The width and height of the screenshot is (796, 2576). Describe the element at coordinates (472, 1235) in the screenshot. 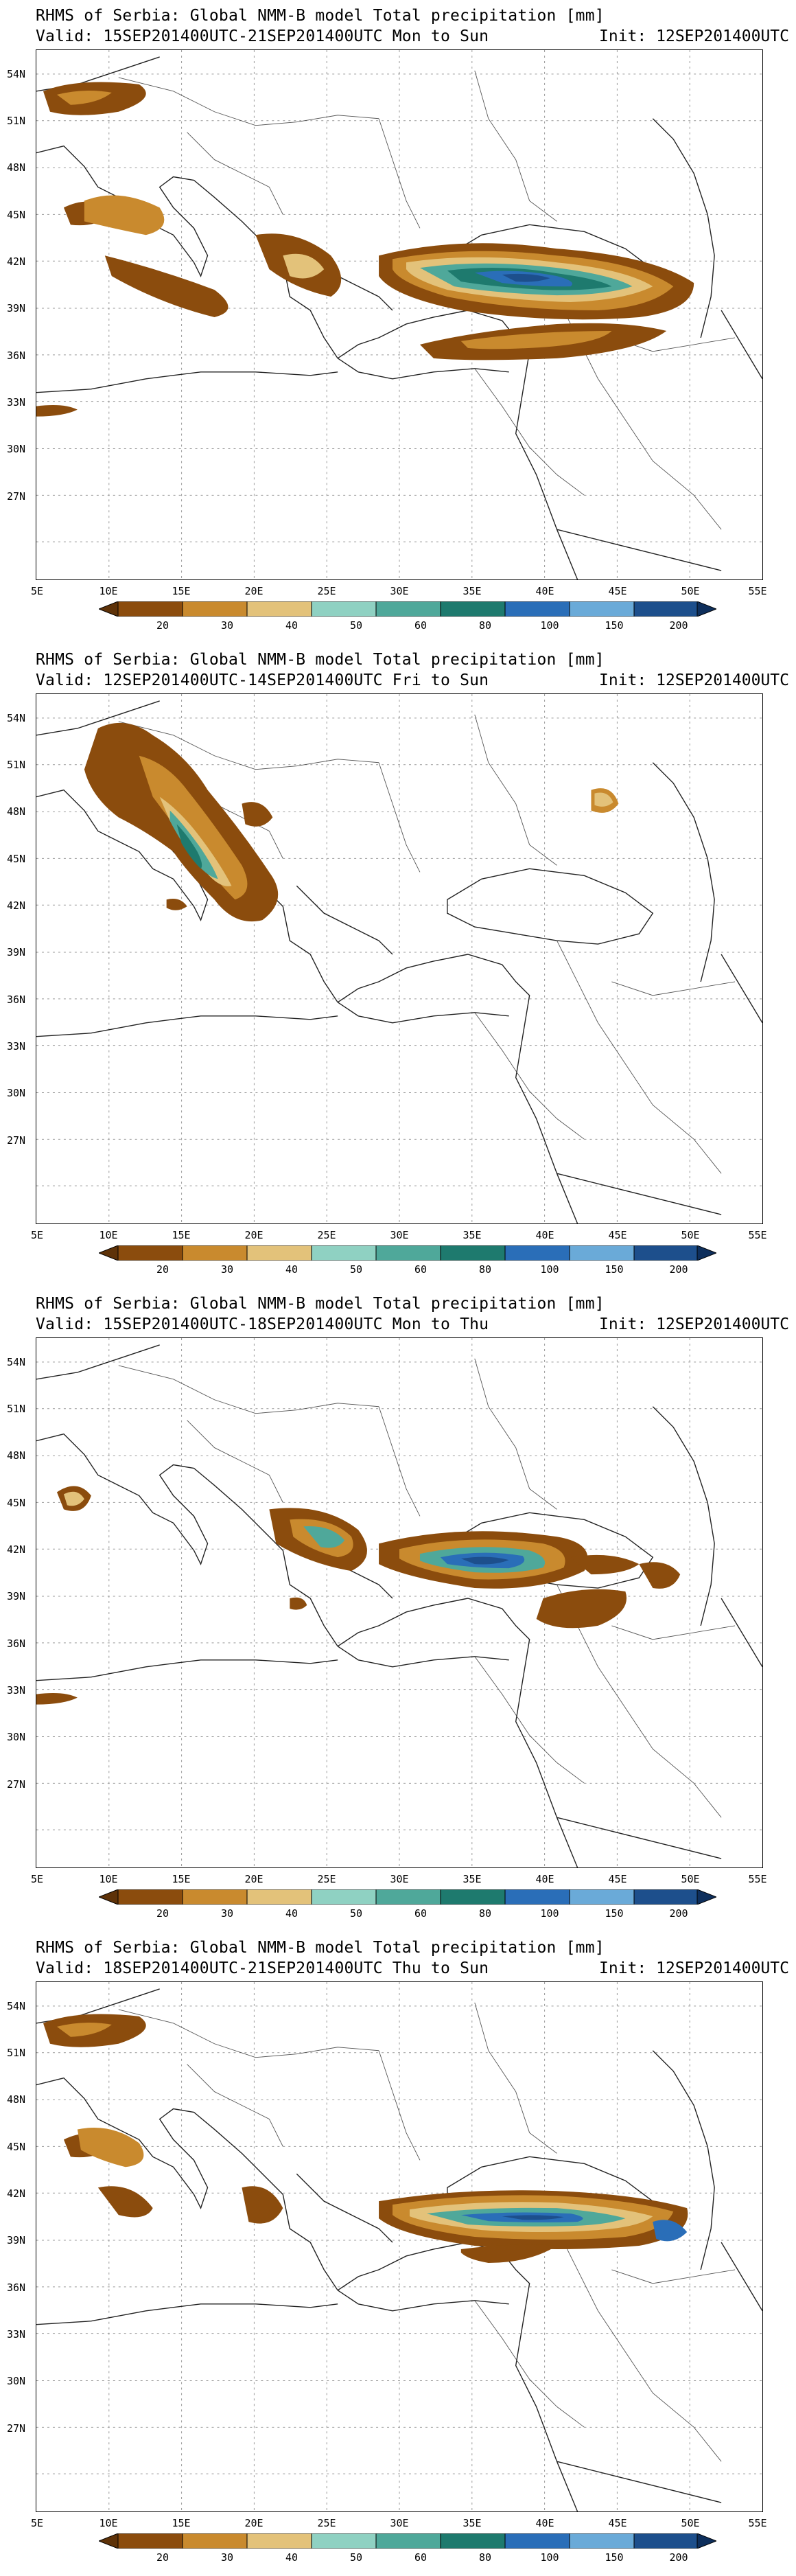

I see `x-tick-label: 35E` at that location.